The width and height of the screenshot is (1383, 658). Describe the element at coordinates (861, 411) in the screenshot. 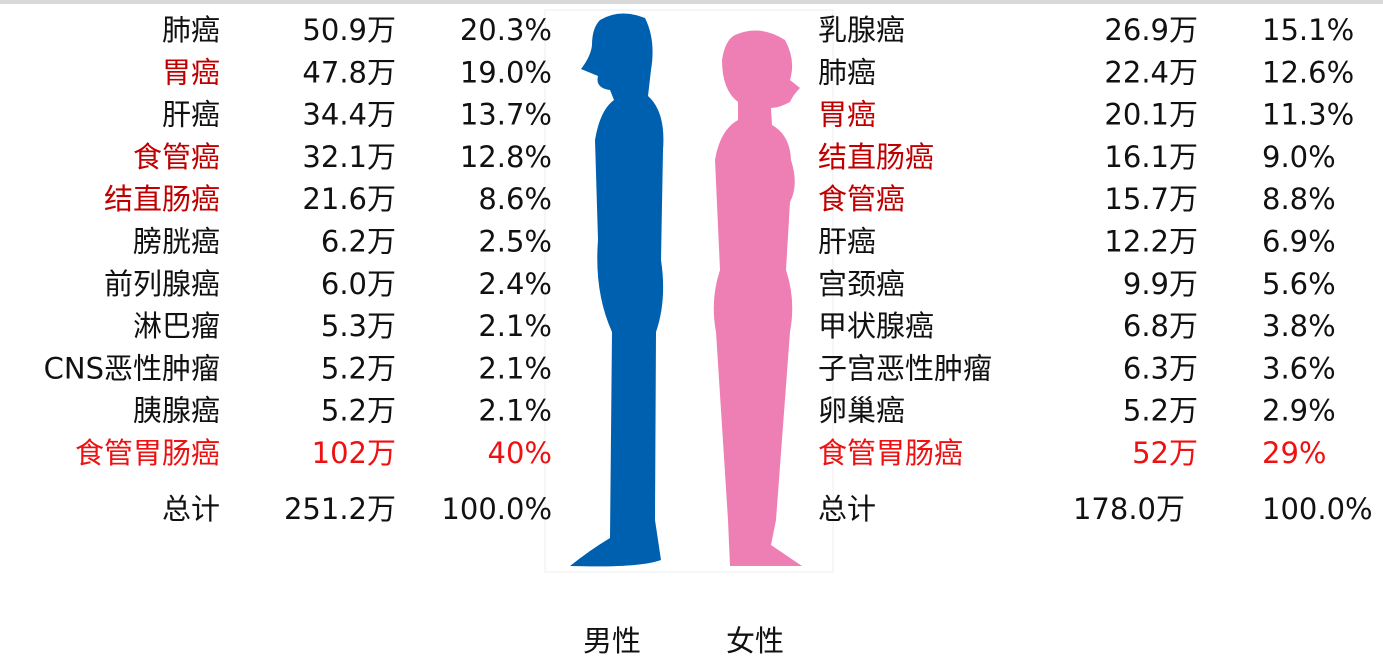

I see `cell-name: 卵巢癌` at that location.